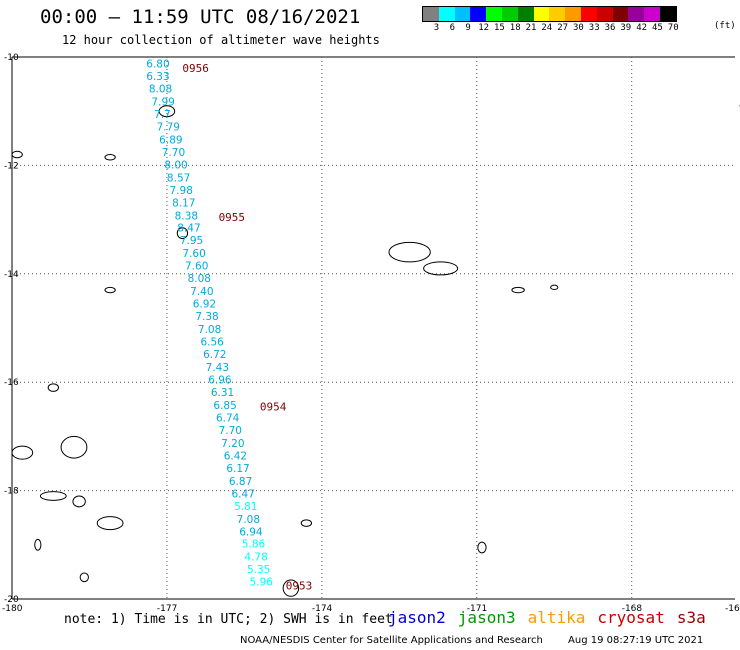  I want to click on wave-height-value: 5.35, so click(258, 570).